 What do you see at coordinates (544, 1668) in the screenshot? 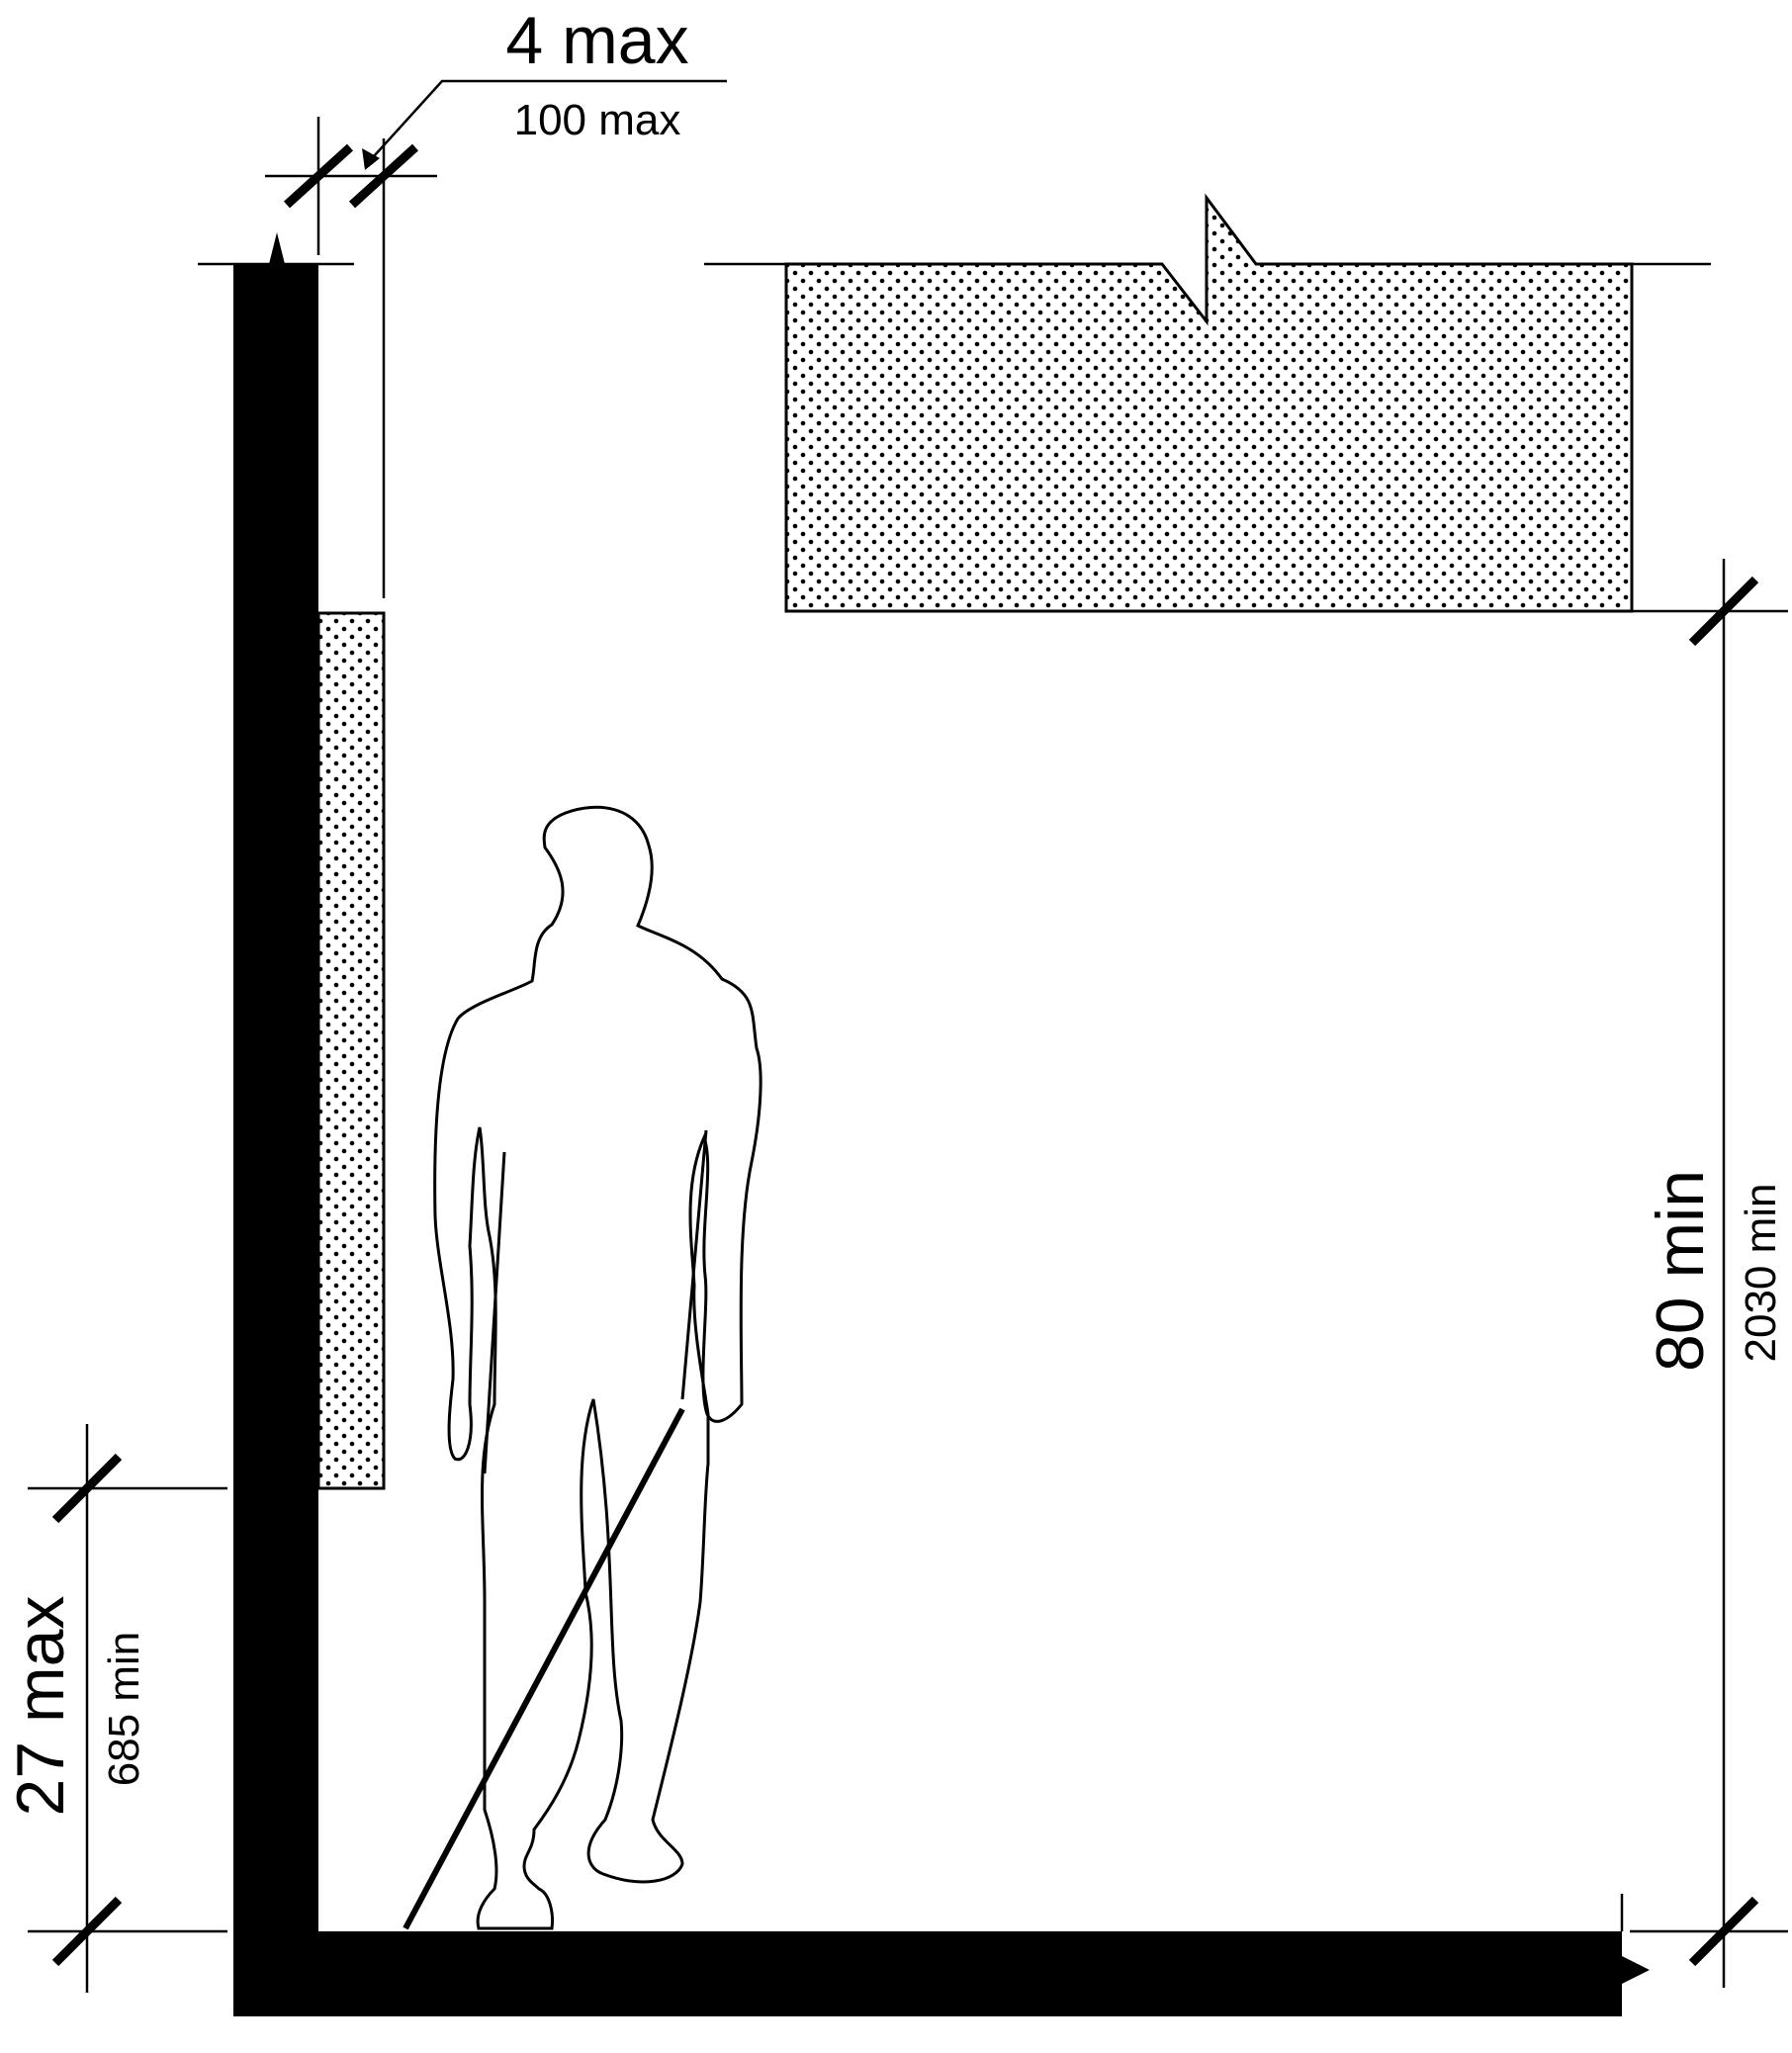
I see `white-cane` at bounding box center [544, 1668].